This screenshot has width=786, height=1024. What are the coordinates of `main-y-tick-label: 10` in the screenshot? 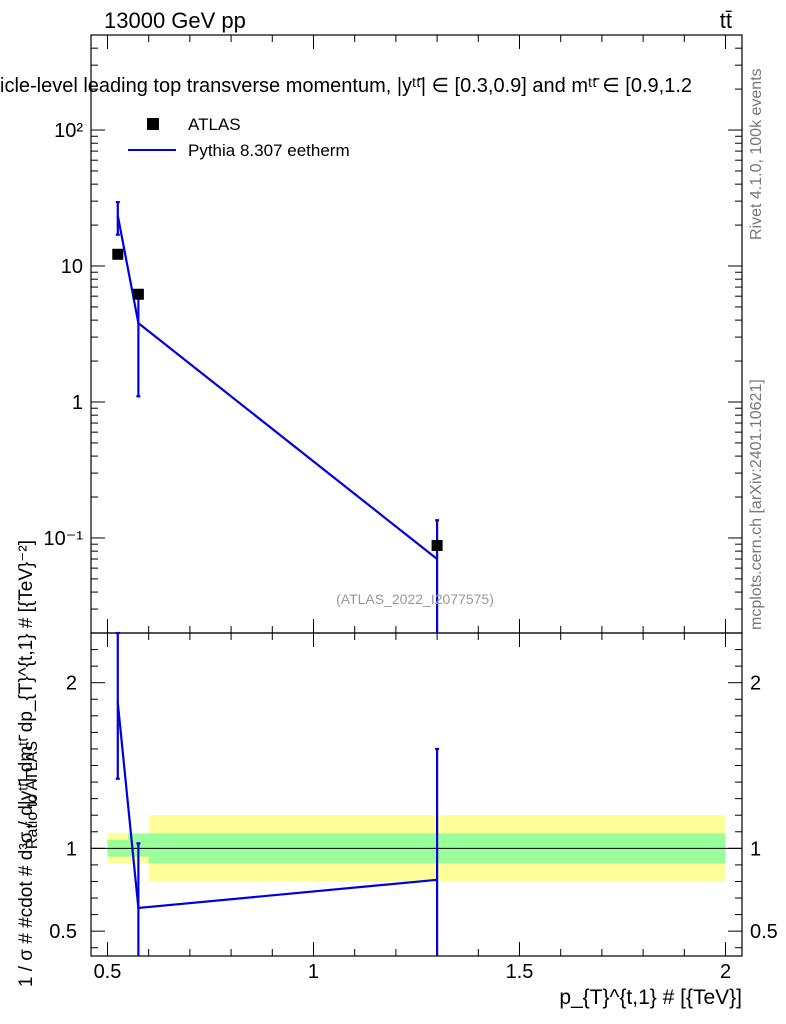 It's located at (72, 267).